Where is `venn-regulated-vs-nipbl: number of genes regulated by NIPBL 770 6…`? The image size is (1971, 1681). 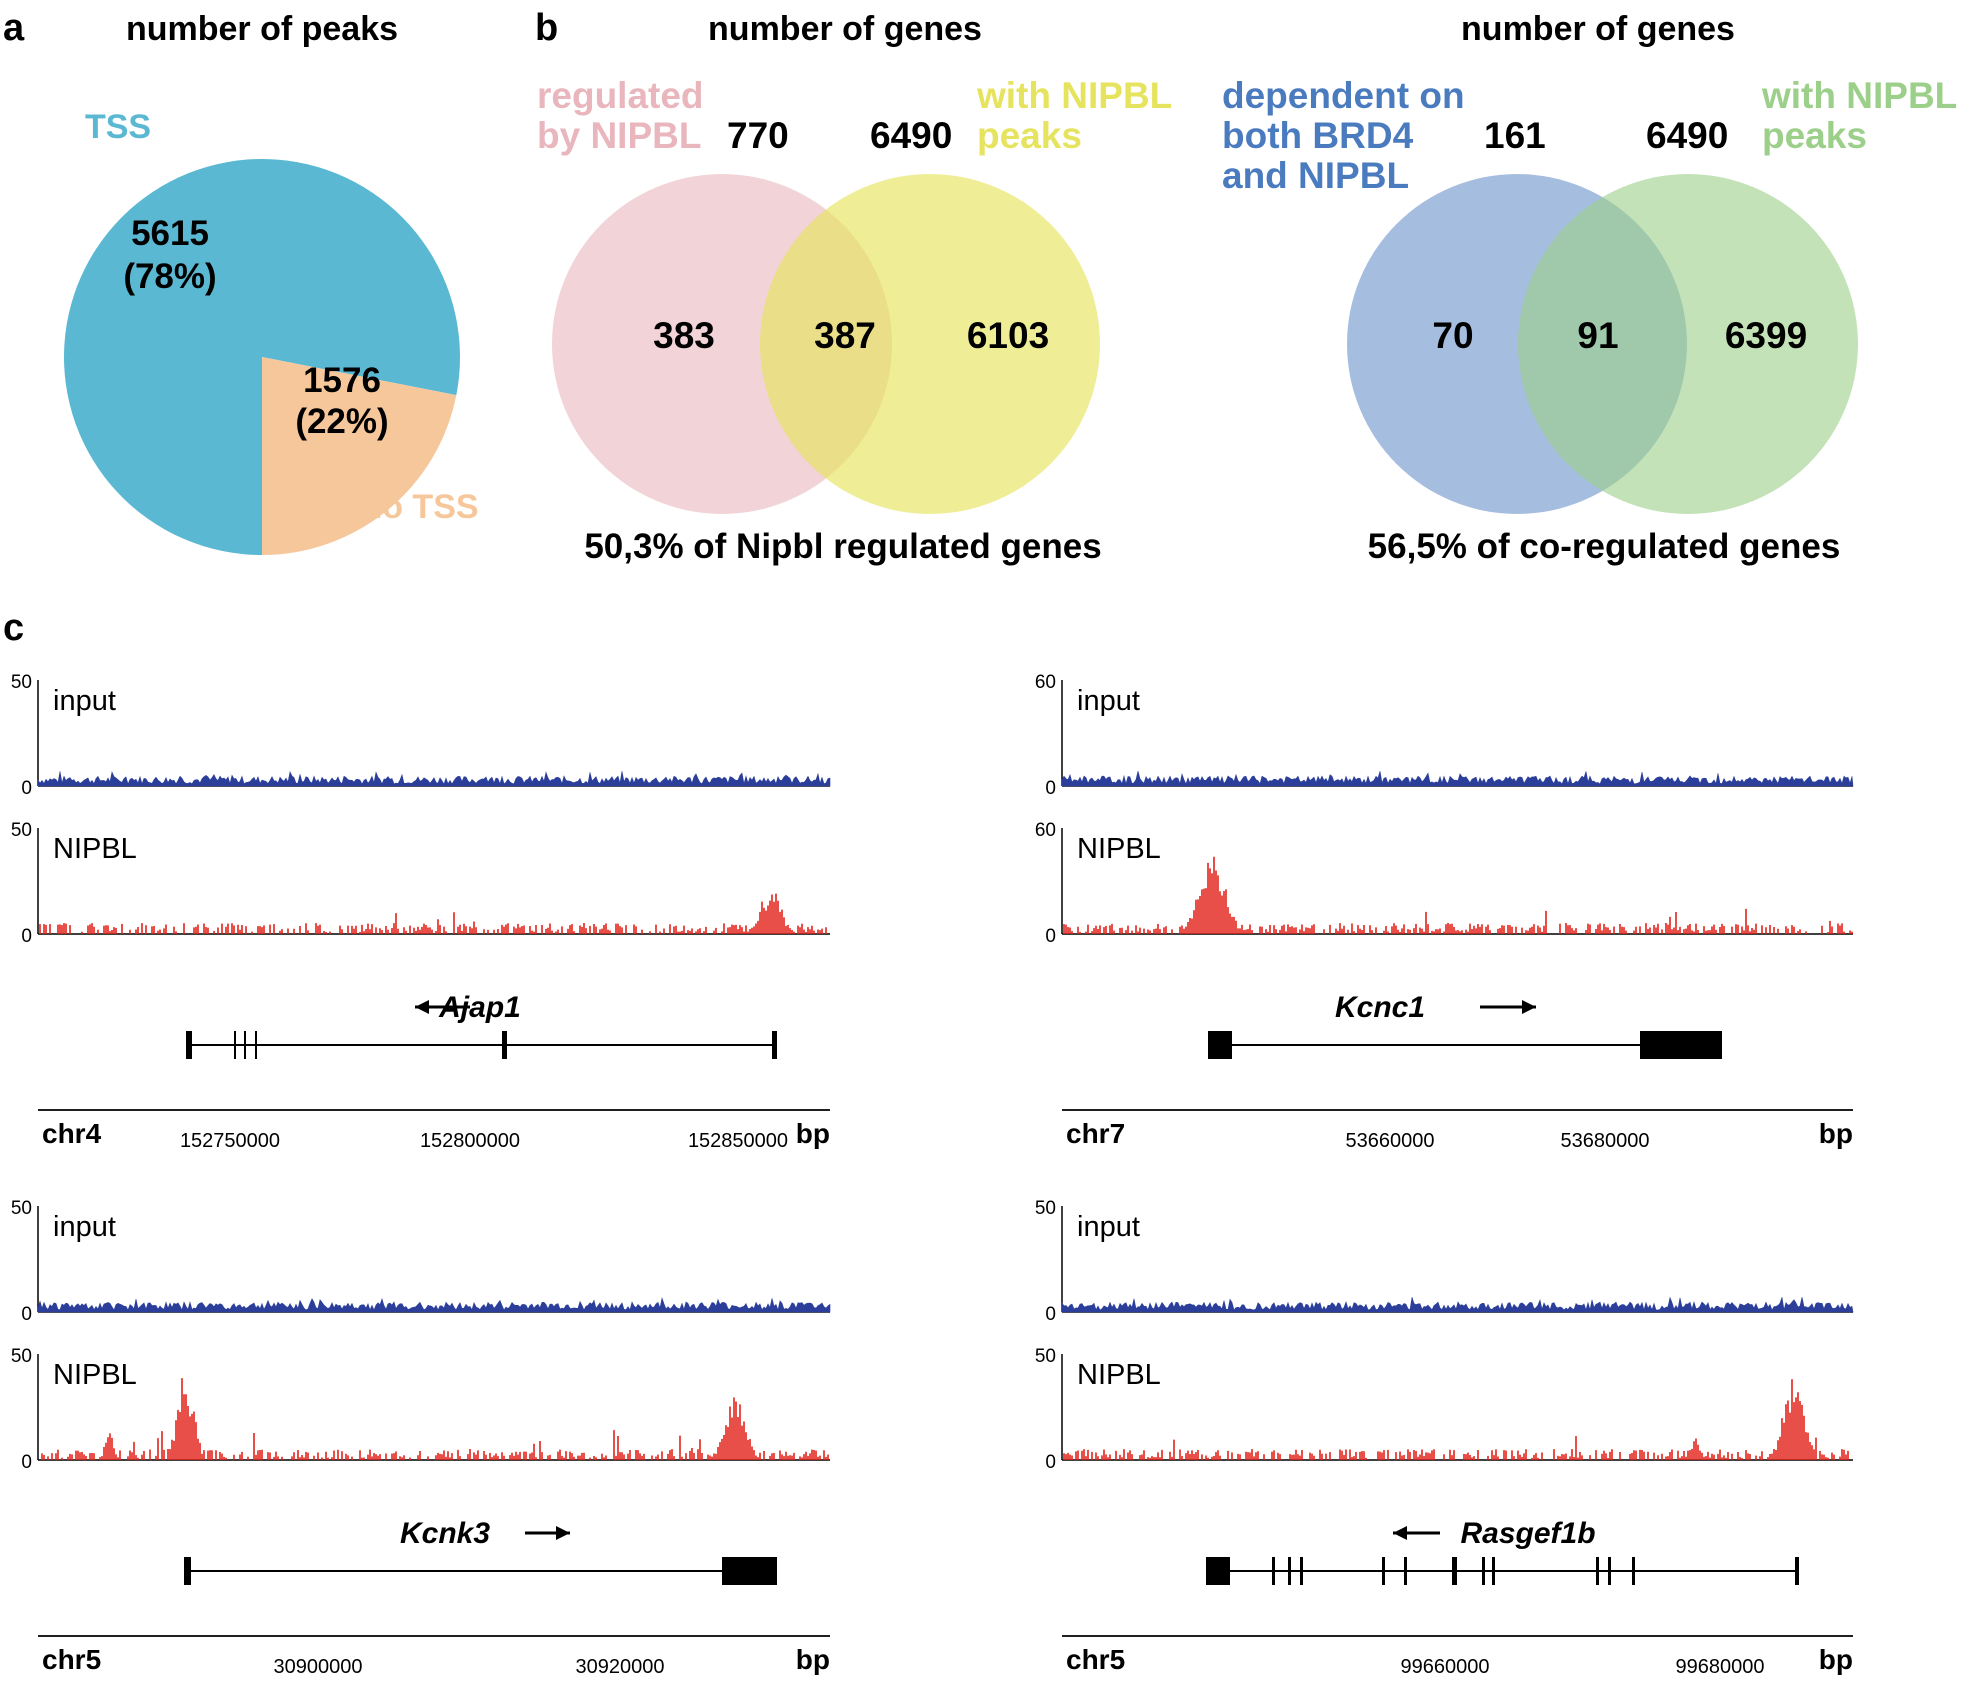
venn-regulated-vs-nipbl: number of genes regulated by NIPBL 770 6… is located at coordinates (854, 288).